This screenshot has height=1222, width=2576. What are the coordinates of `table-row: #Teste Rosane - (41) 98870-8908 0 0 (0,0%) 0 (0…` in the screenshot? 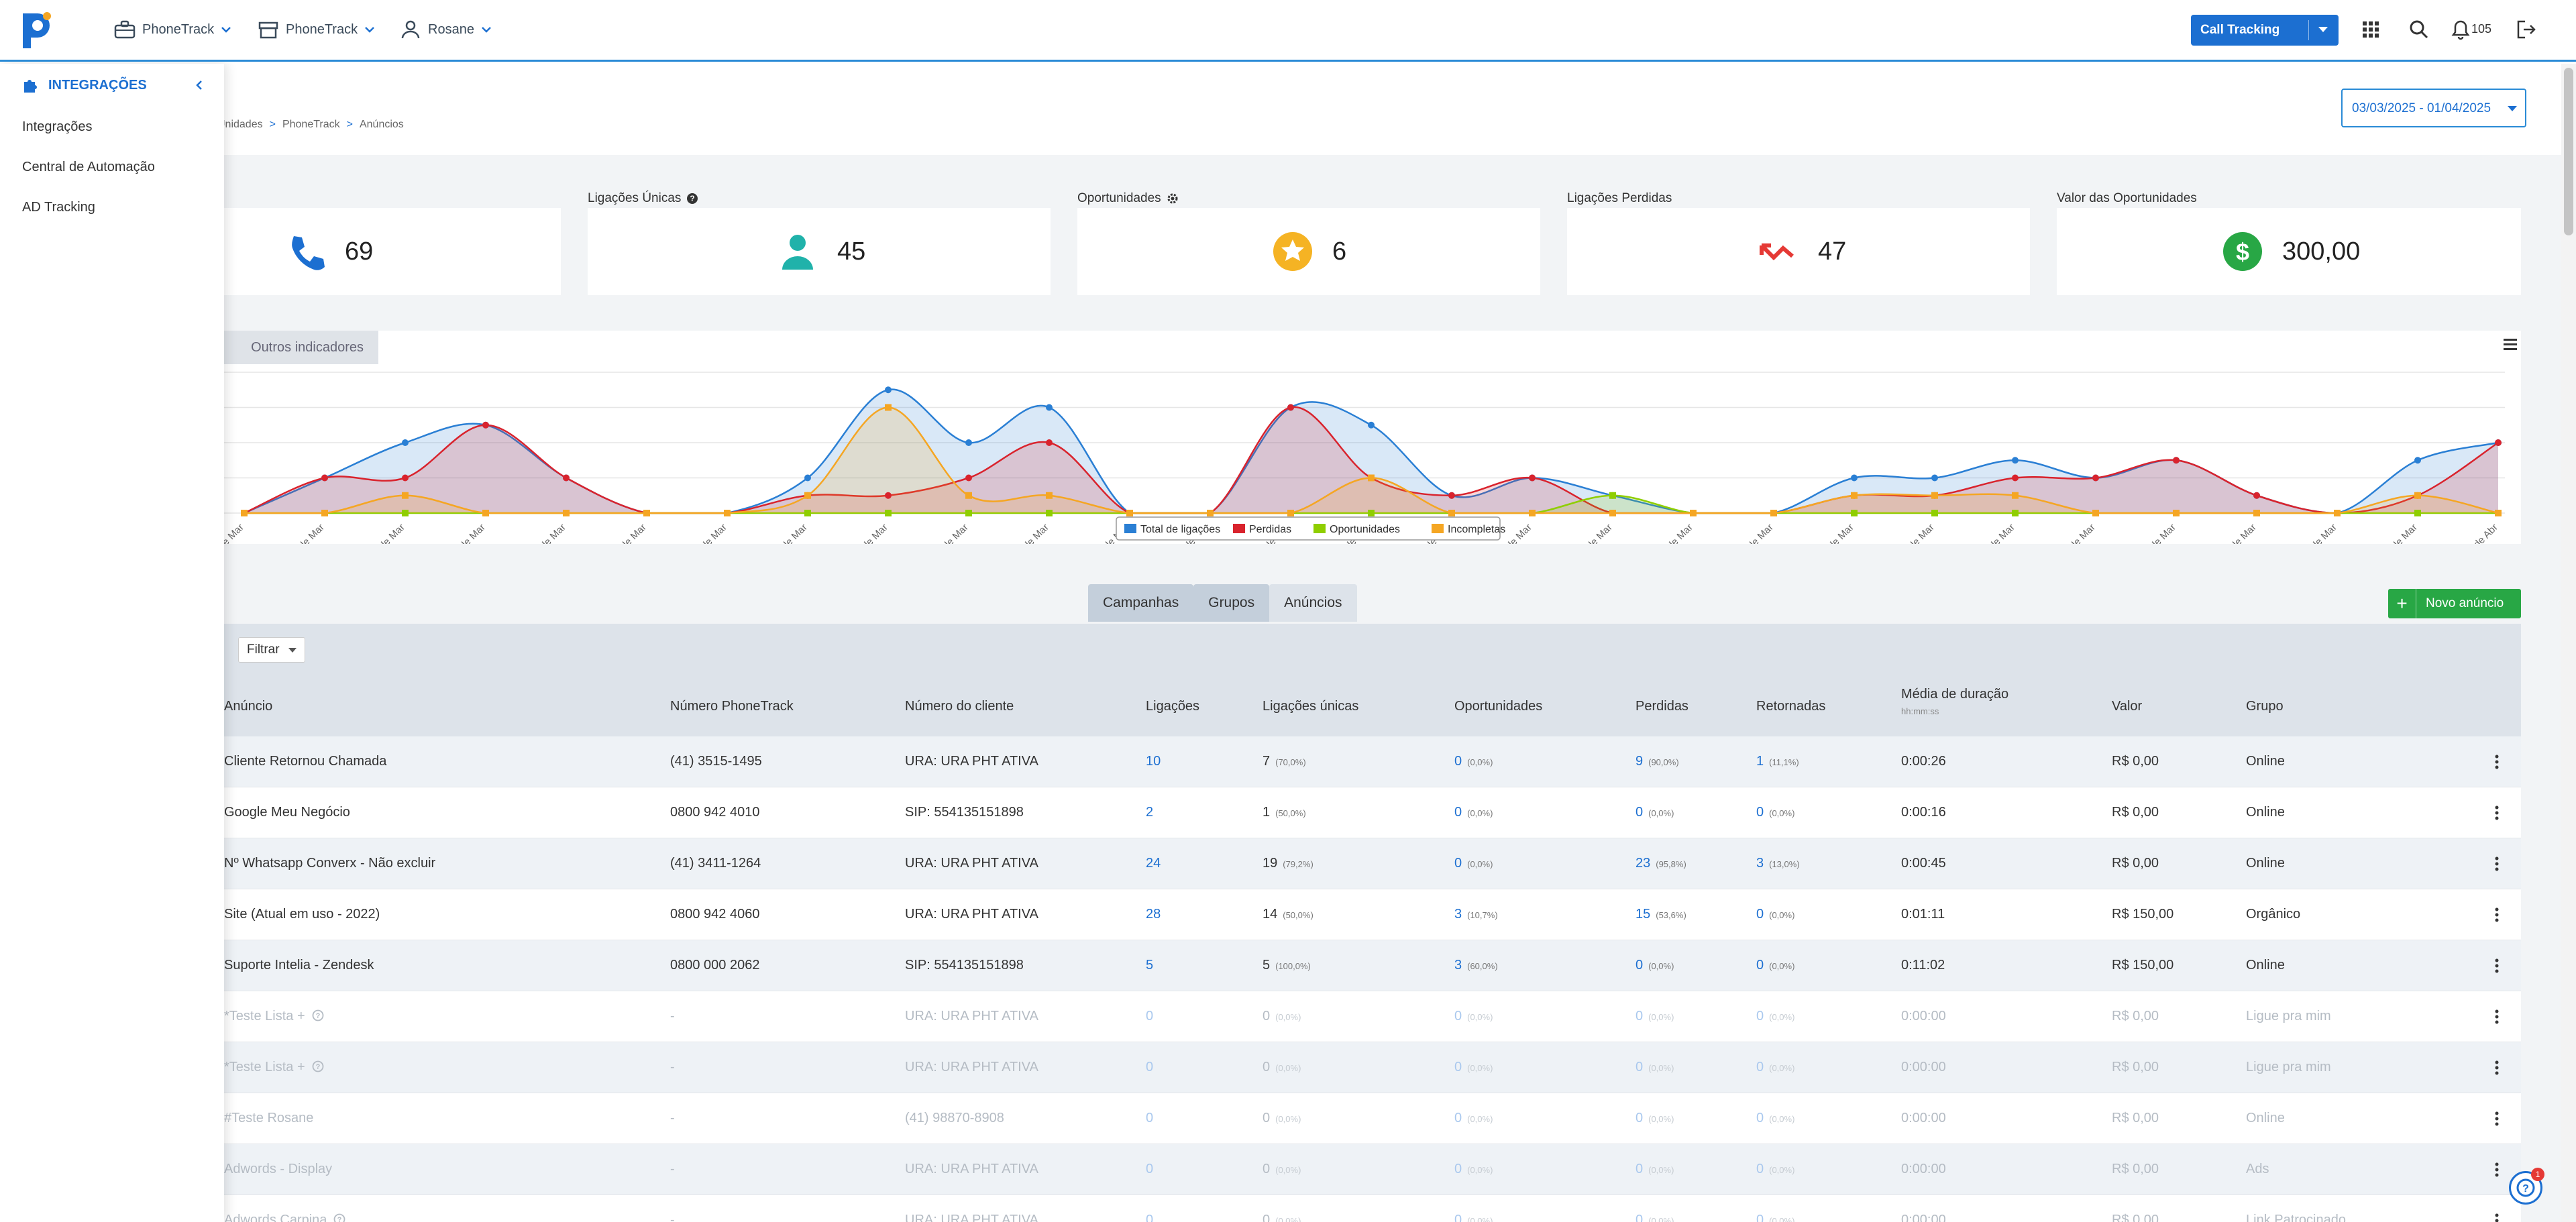 It's located at (1372, 1118).